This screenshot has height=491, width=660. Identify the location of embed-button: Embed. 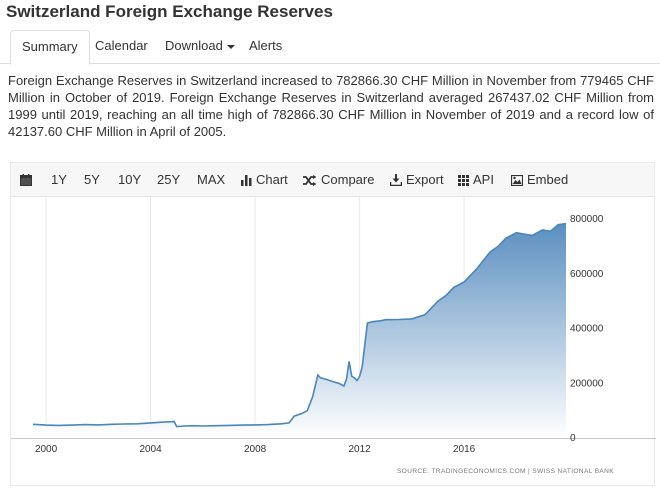
(539, 180).